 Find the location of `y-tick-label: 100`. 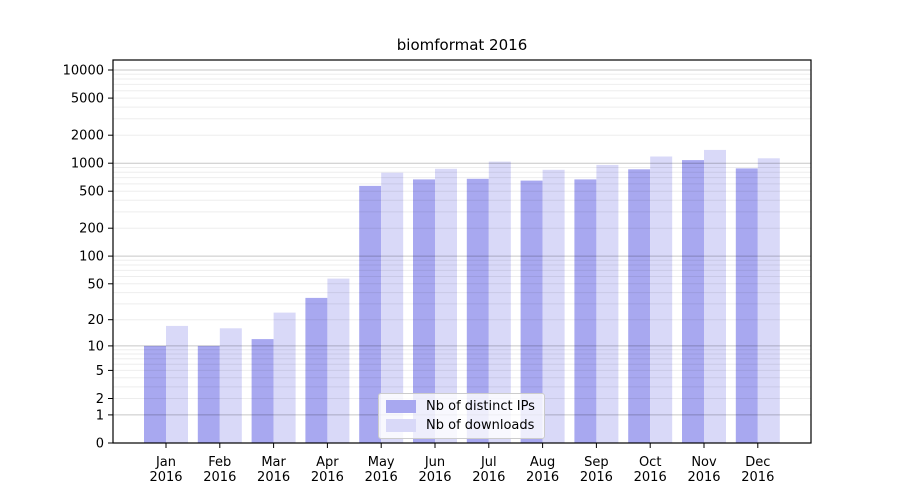

y-tick-label: 100 is located at coordinates (91, 257).